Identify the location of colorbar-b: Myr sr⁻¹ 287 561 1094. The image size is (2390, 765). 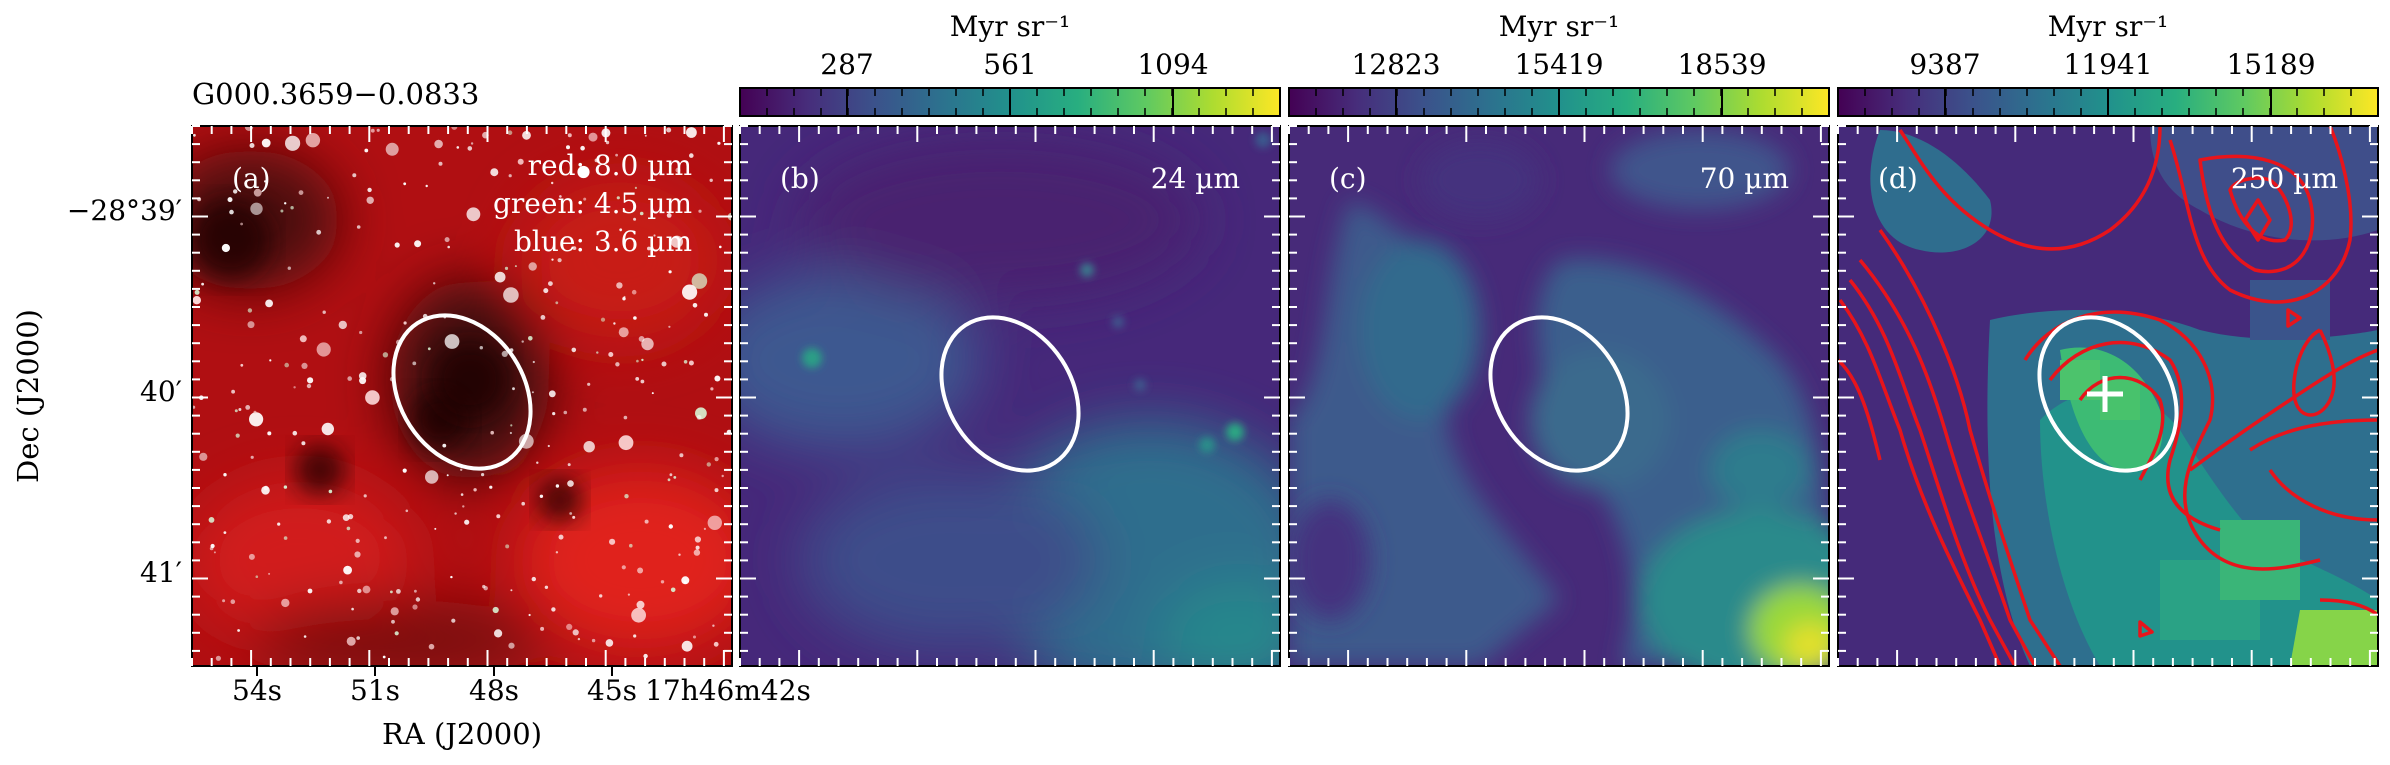
(1010, 63).